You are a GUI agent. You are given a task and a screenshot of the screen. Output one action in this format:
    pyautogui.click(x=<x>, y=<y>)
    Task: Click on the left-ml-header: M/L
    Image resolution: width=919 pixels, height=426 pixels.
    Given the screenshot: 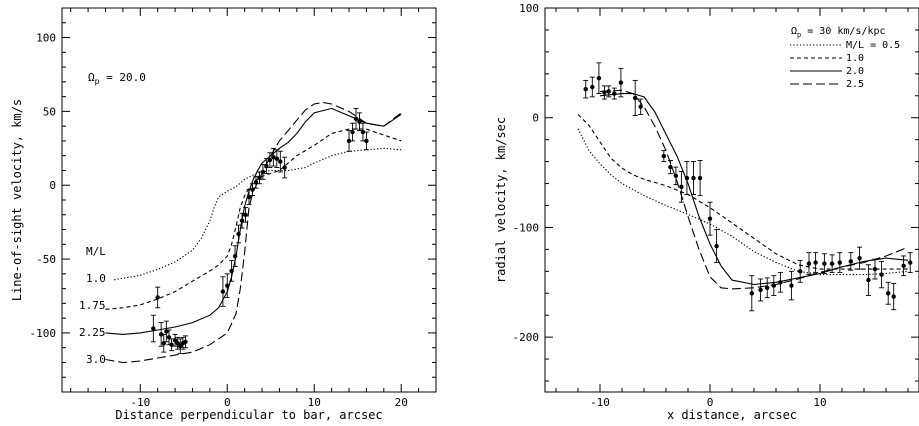 What is the action you would take?
    pyautogui.click(x=96, y=251)
    